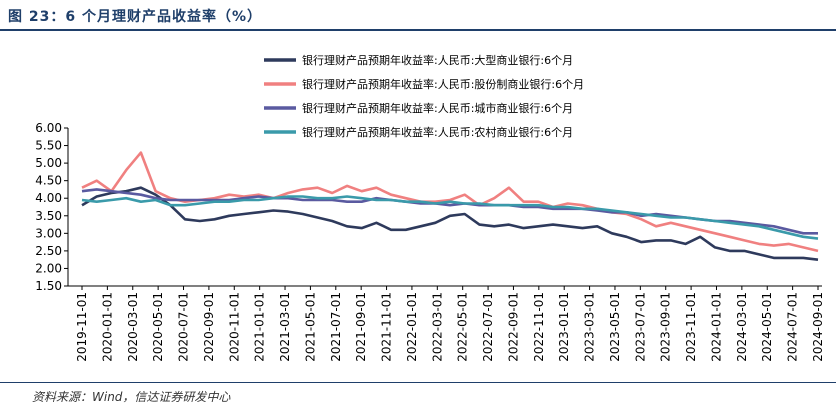  Describe the element at coordinates (691, 327) in the screenshot. I see `x-tick-label: 2023-11-01` at that location.